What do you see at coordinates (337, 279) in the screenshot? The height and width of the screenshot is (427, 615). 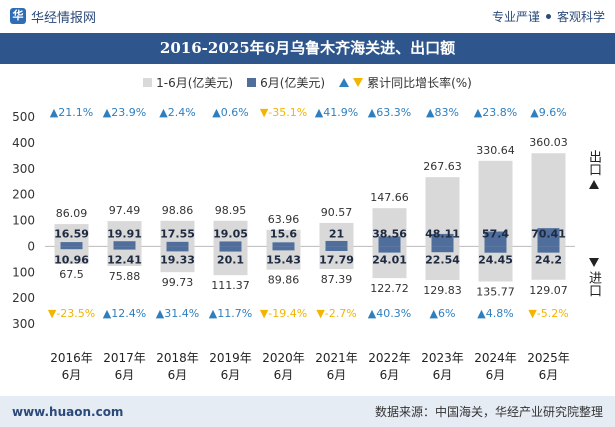 I see `data-label-cumulative-import: 87.39` at bounding box center [337, 279].